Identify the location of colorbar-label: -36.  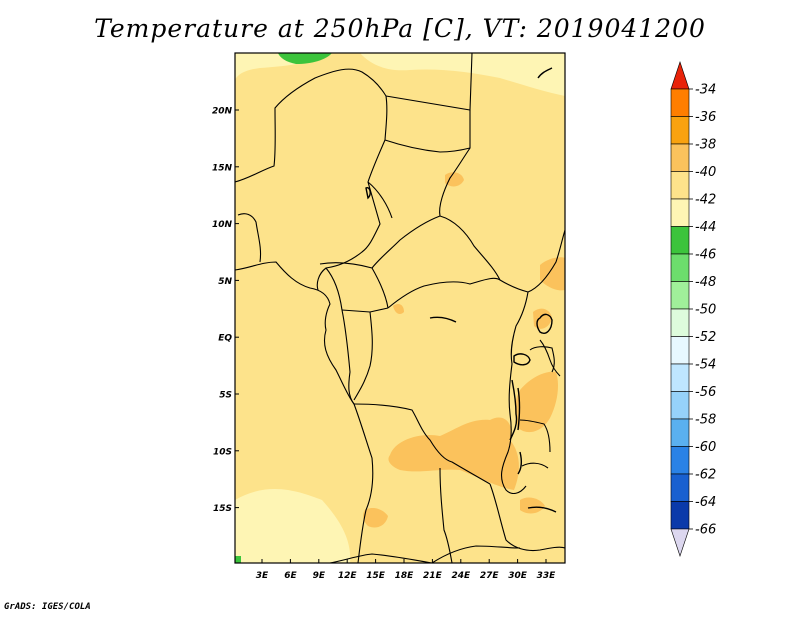
(705, 117).